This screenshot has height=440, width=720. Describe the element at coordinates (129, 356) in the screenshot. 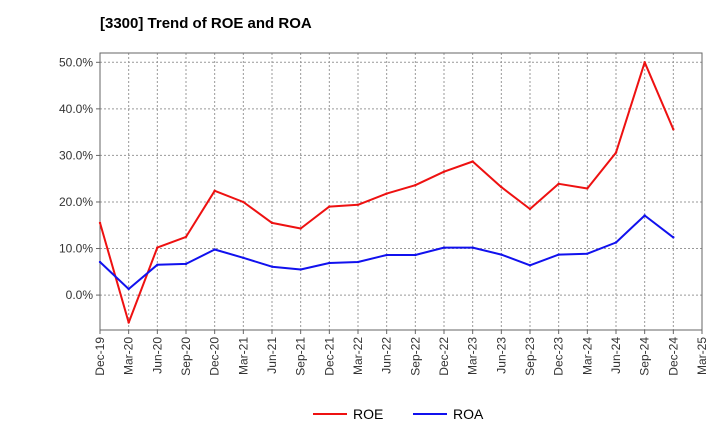

I see `x-tick-label: Mar-20` at that location.